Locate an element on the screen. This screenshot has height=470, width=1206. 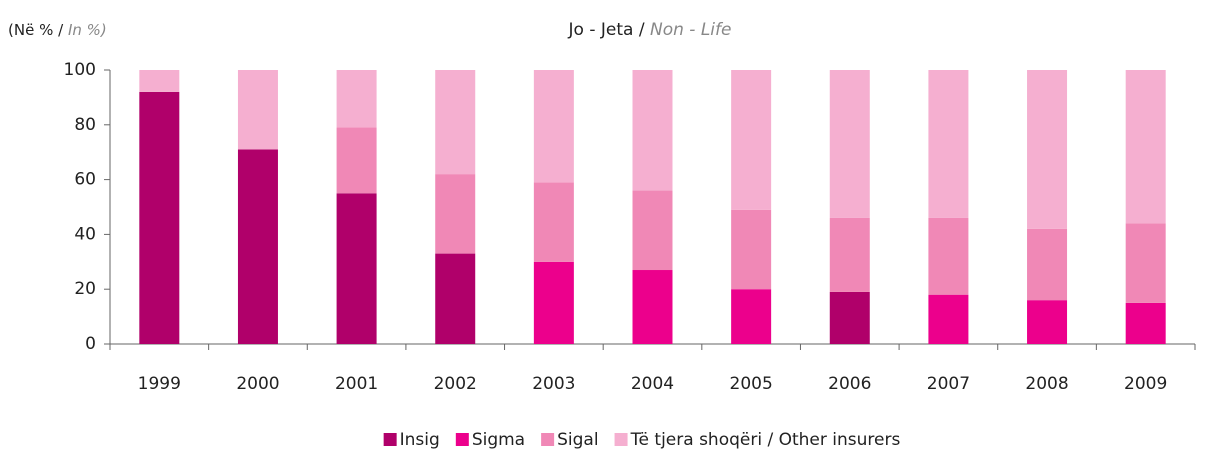
x-tick-label: 2008 is located at coordinates (1046, 384).